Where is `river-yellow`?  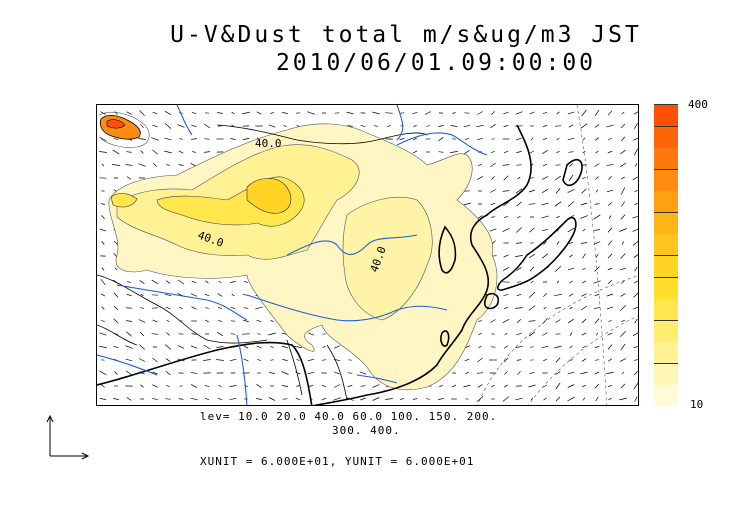
river-yellow is located at coordinates (352, 245).